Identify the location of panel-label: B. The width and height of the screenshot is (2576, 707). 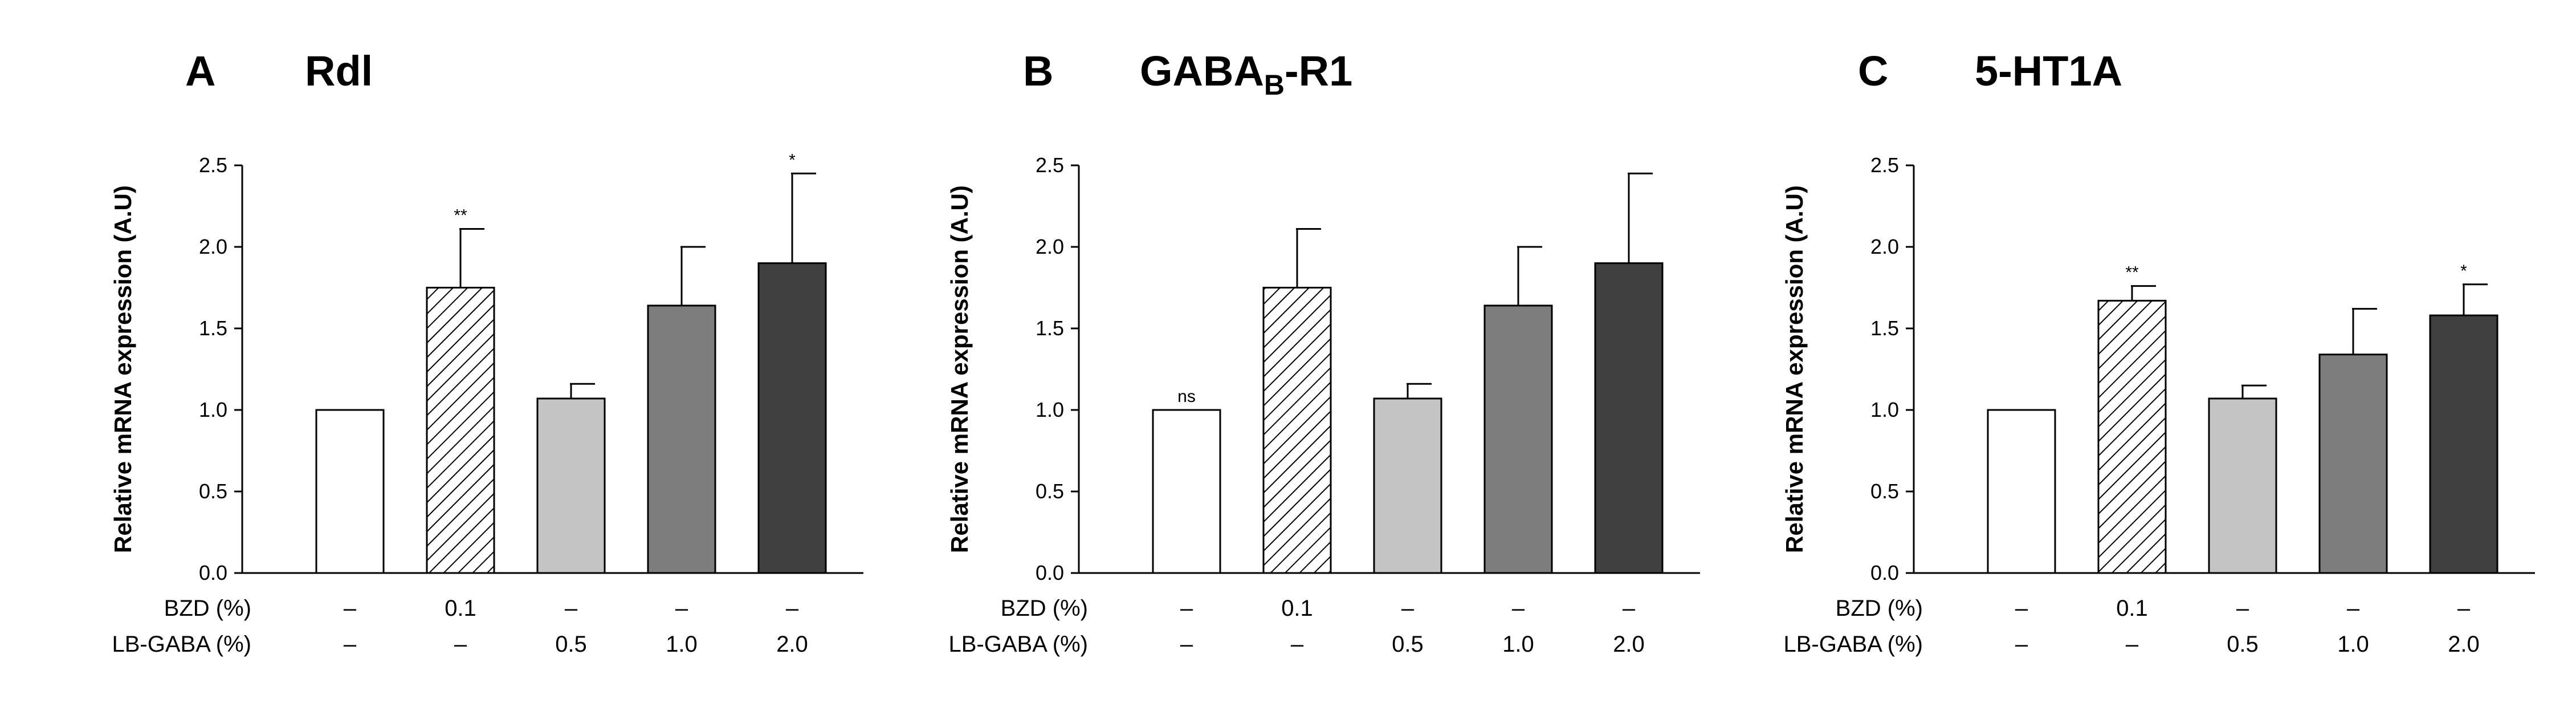
(1038, 71).